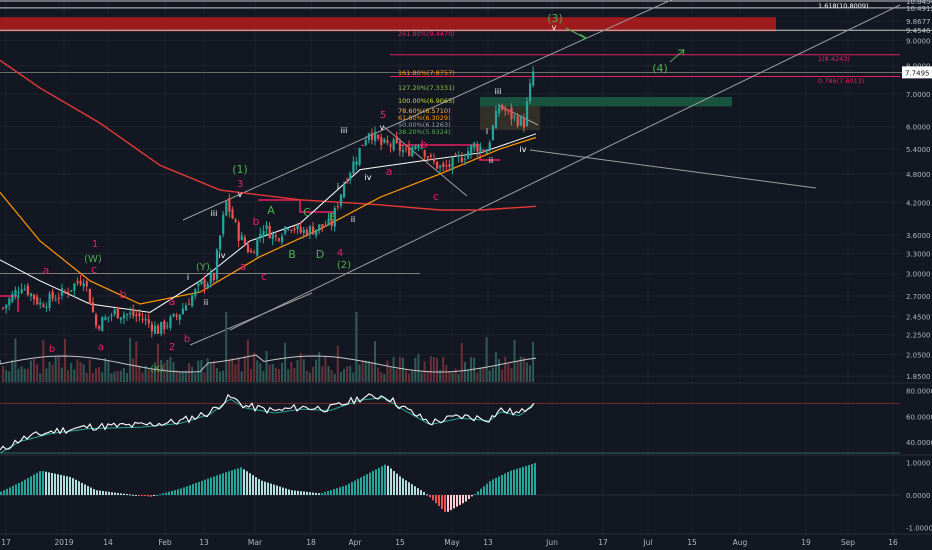 The image size is (932, 550). I want to click on y-tick-label: 3.6000, so click(918, 236).